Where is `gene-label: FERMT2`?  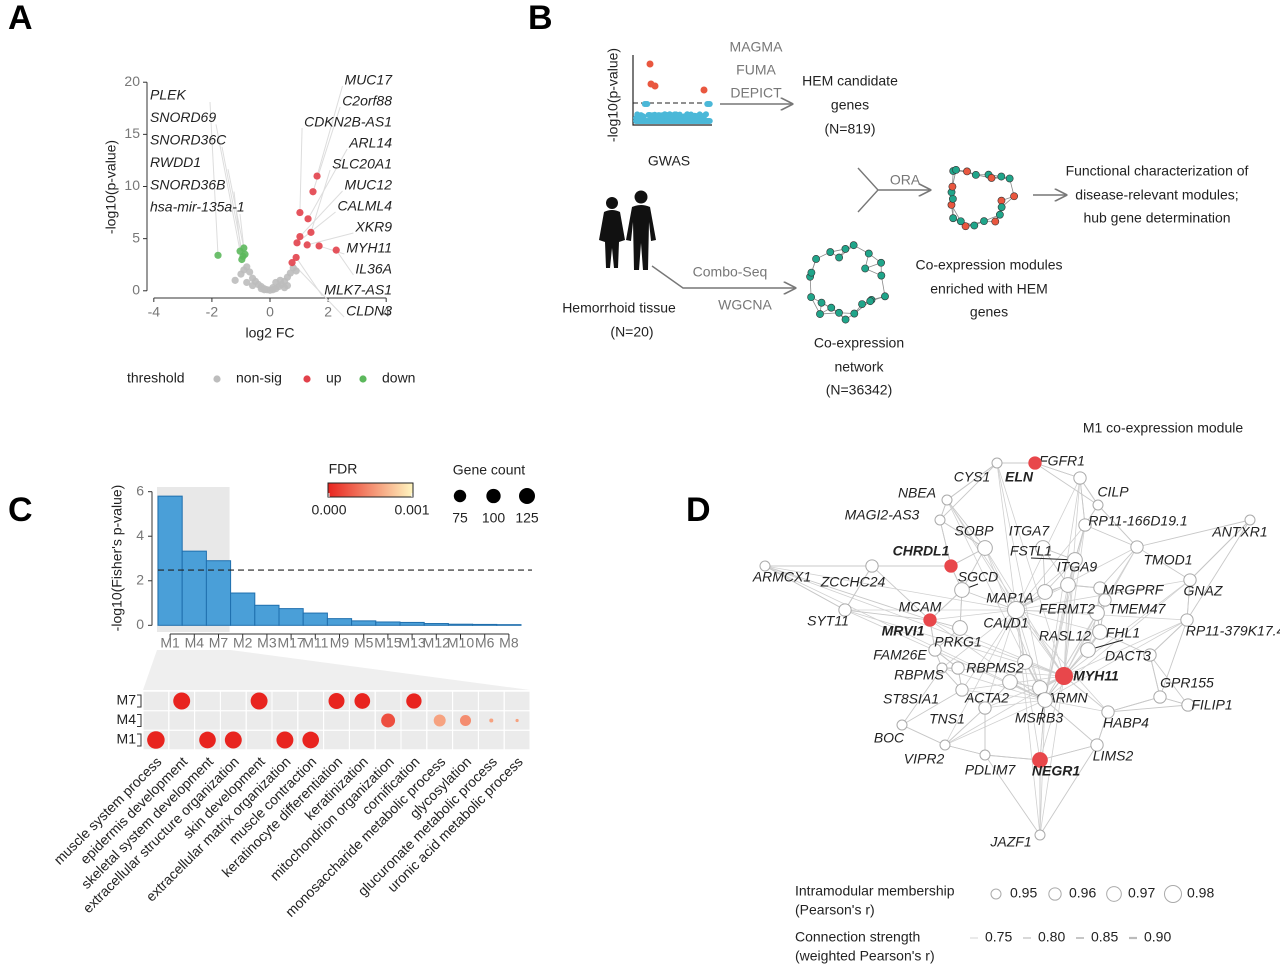 gene-label: FERMT2 is located at coordinates (1067, 609).